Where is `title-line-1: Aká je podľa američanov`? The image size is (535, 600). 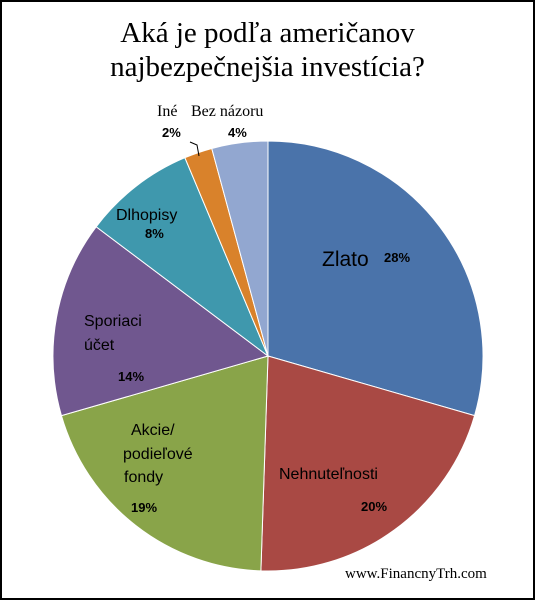 title-line-1: Aká je podľa američanov is located at coordinates (267, 33).